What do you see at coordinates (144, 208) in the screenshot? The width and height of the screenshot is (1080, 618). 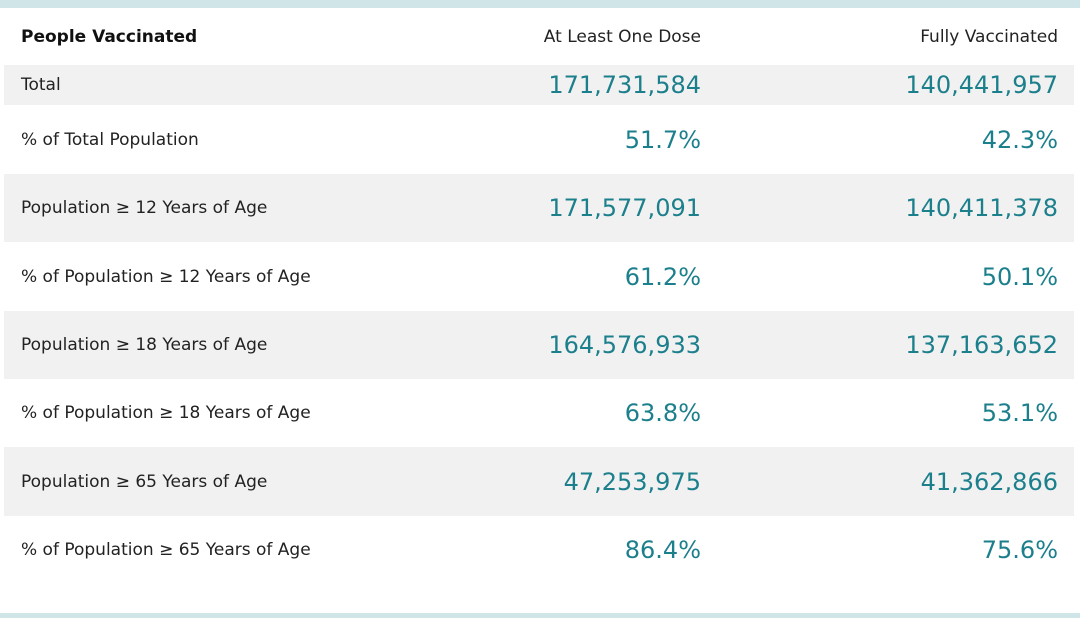 I see `row-label: Population ≥ 12 Years of Age` at bounding box center [144, 208].